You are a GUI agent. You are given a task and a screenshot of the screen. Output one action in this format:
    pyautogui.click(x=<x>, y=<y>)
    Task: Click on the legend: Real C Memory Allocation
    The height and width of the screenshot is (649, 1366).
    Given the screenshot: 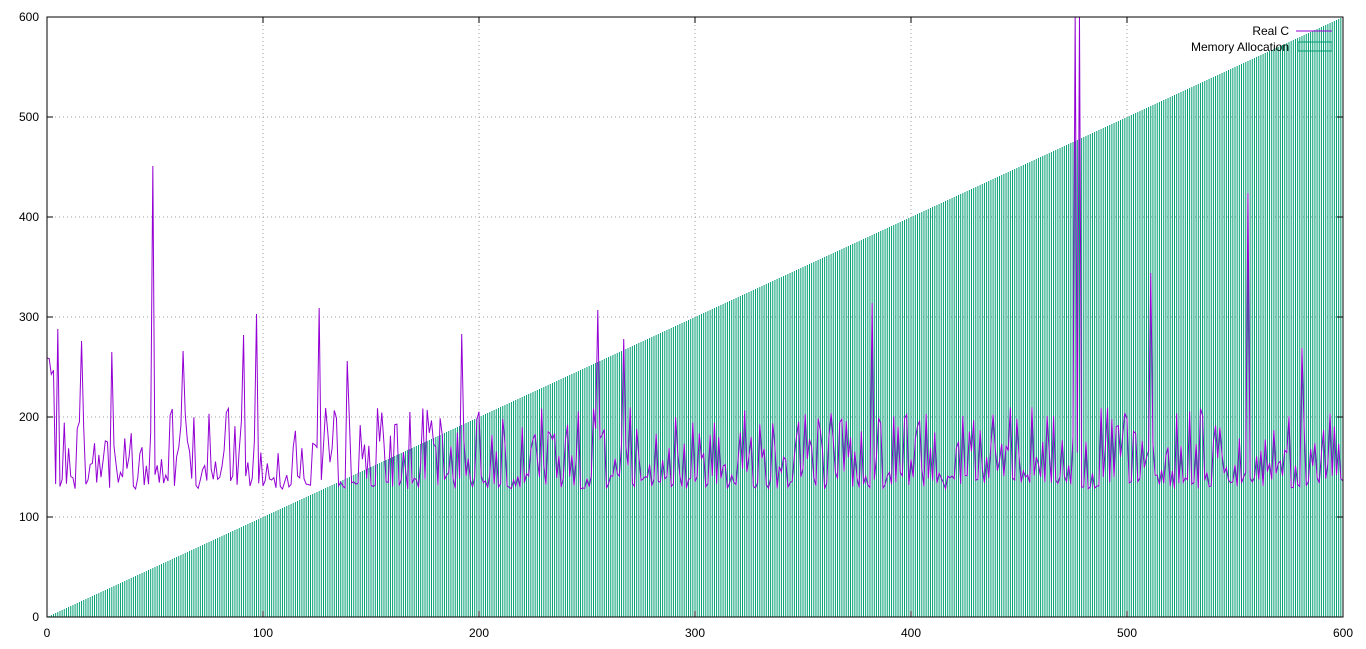 What is the action you would take?
    pyautogui.click(x=1262, y=39)
    